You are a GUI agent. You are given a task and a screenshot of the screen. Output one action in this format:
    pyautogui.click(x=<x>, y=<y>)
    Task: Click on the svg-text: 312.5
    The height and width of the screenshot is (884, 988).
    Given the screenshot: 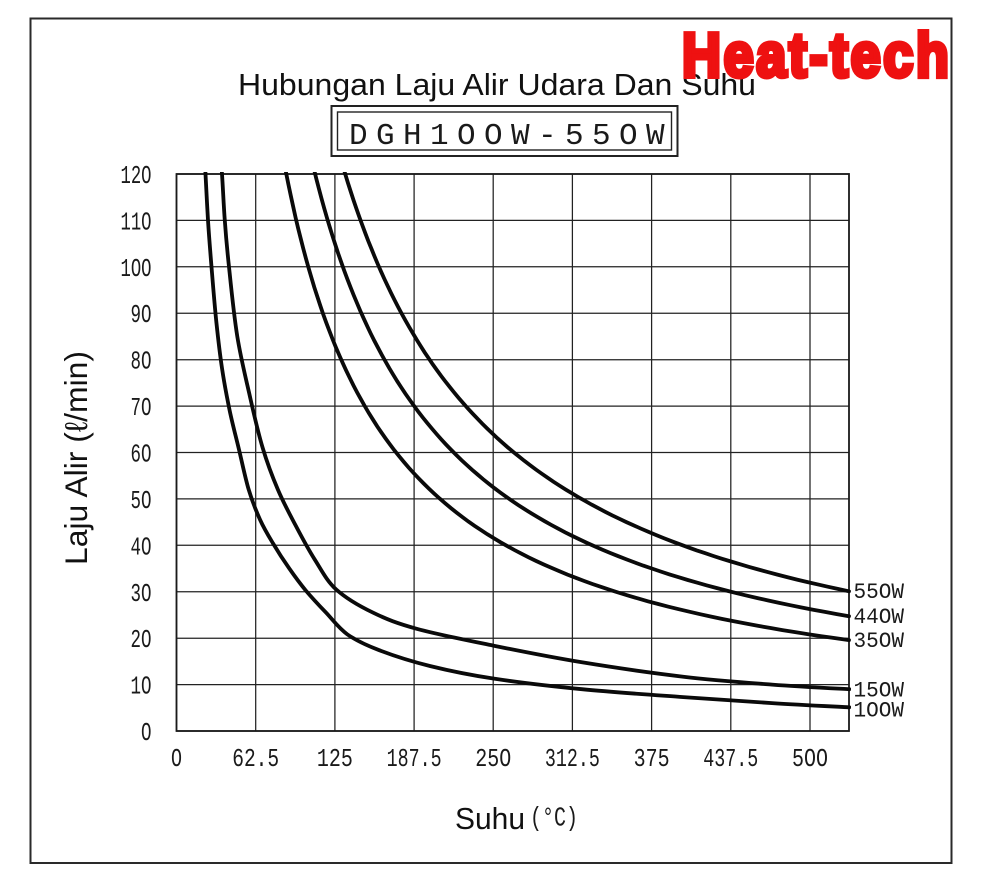 What is the action you would take?
    pyautogui.click(x=572, y=759)
    